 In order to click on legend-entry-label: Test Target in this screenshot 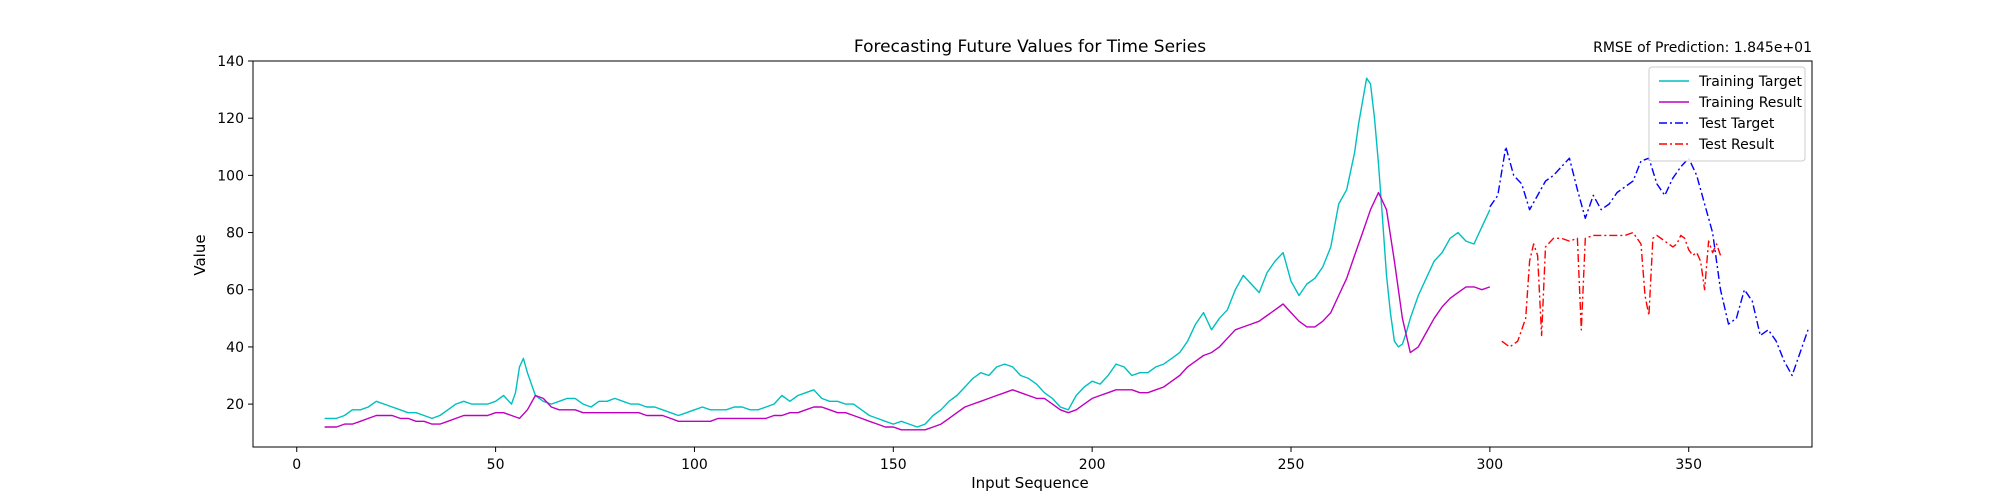, I will do `click(1736, 124)`.